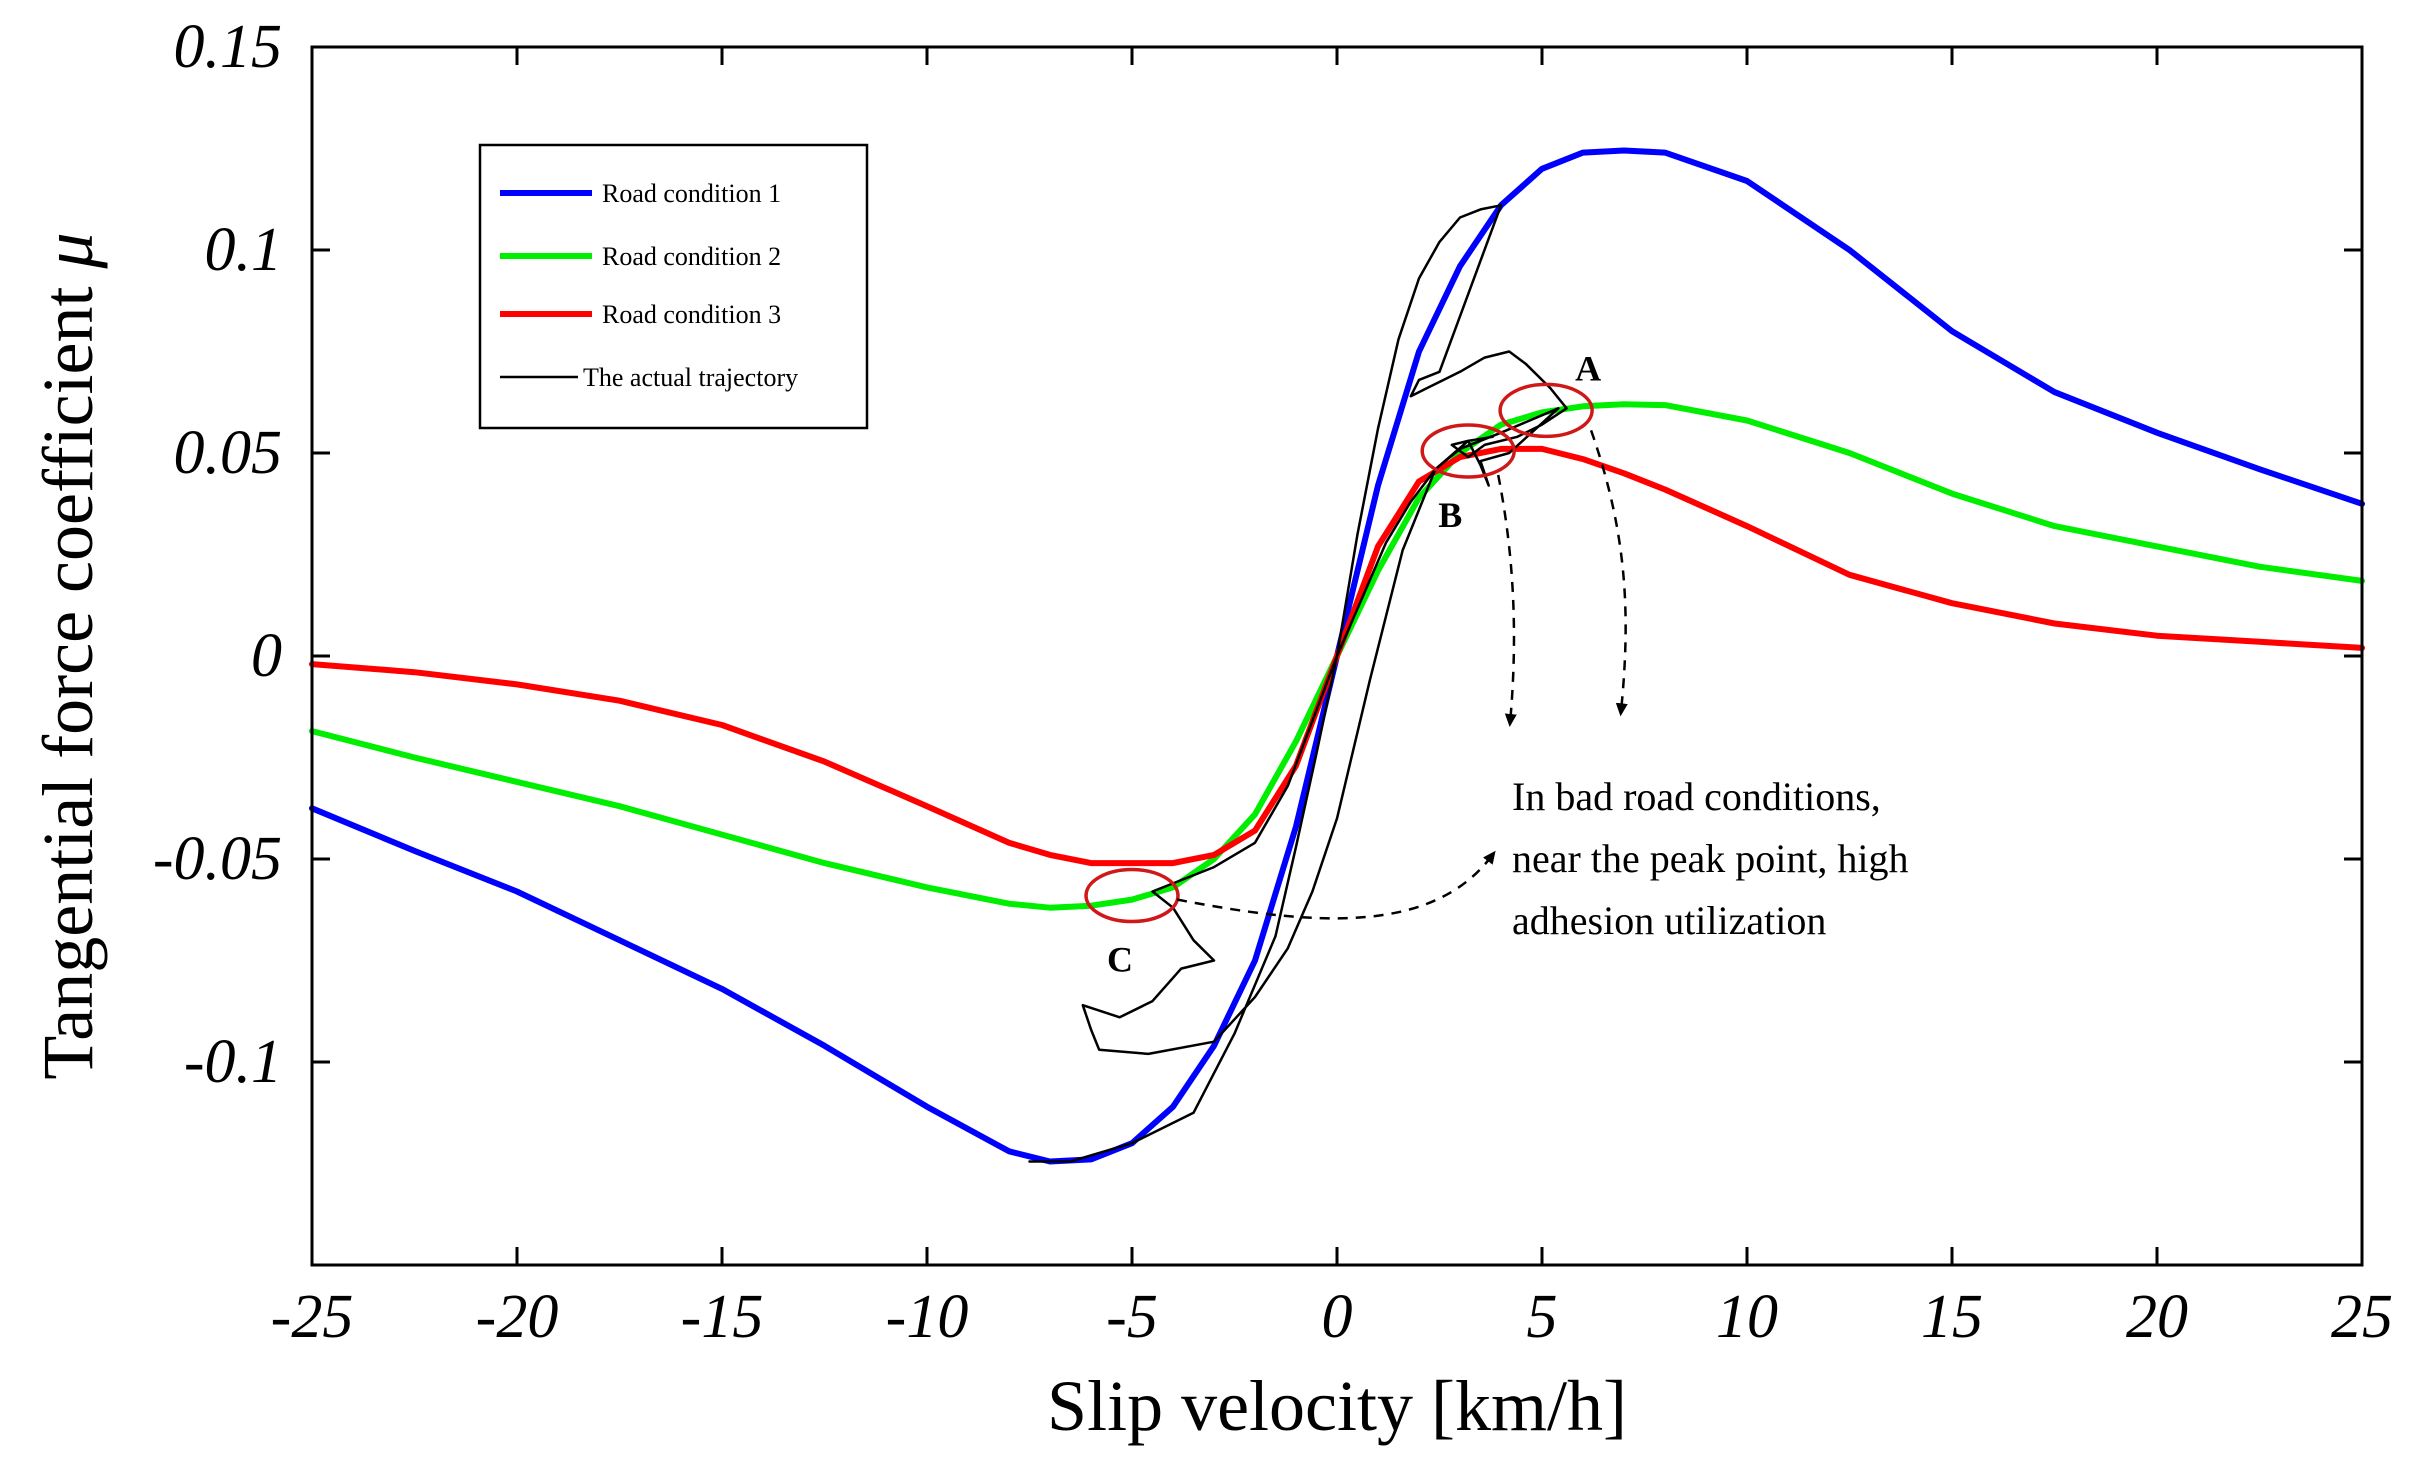 The image size is (2433, 1466). I want to click on y-tick-label: 0.15, so click(228, 47).